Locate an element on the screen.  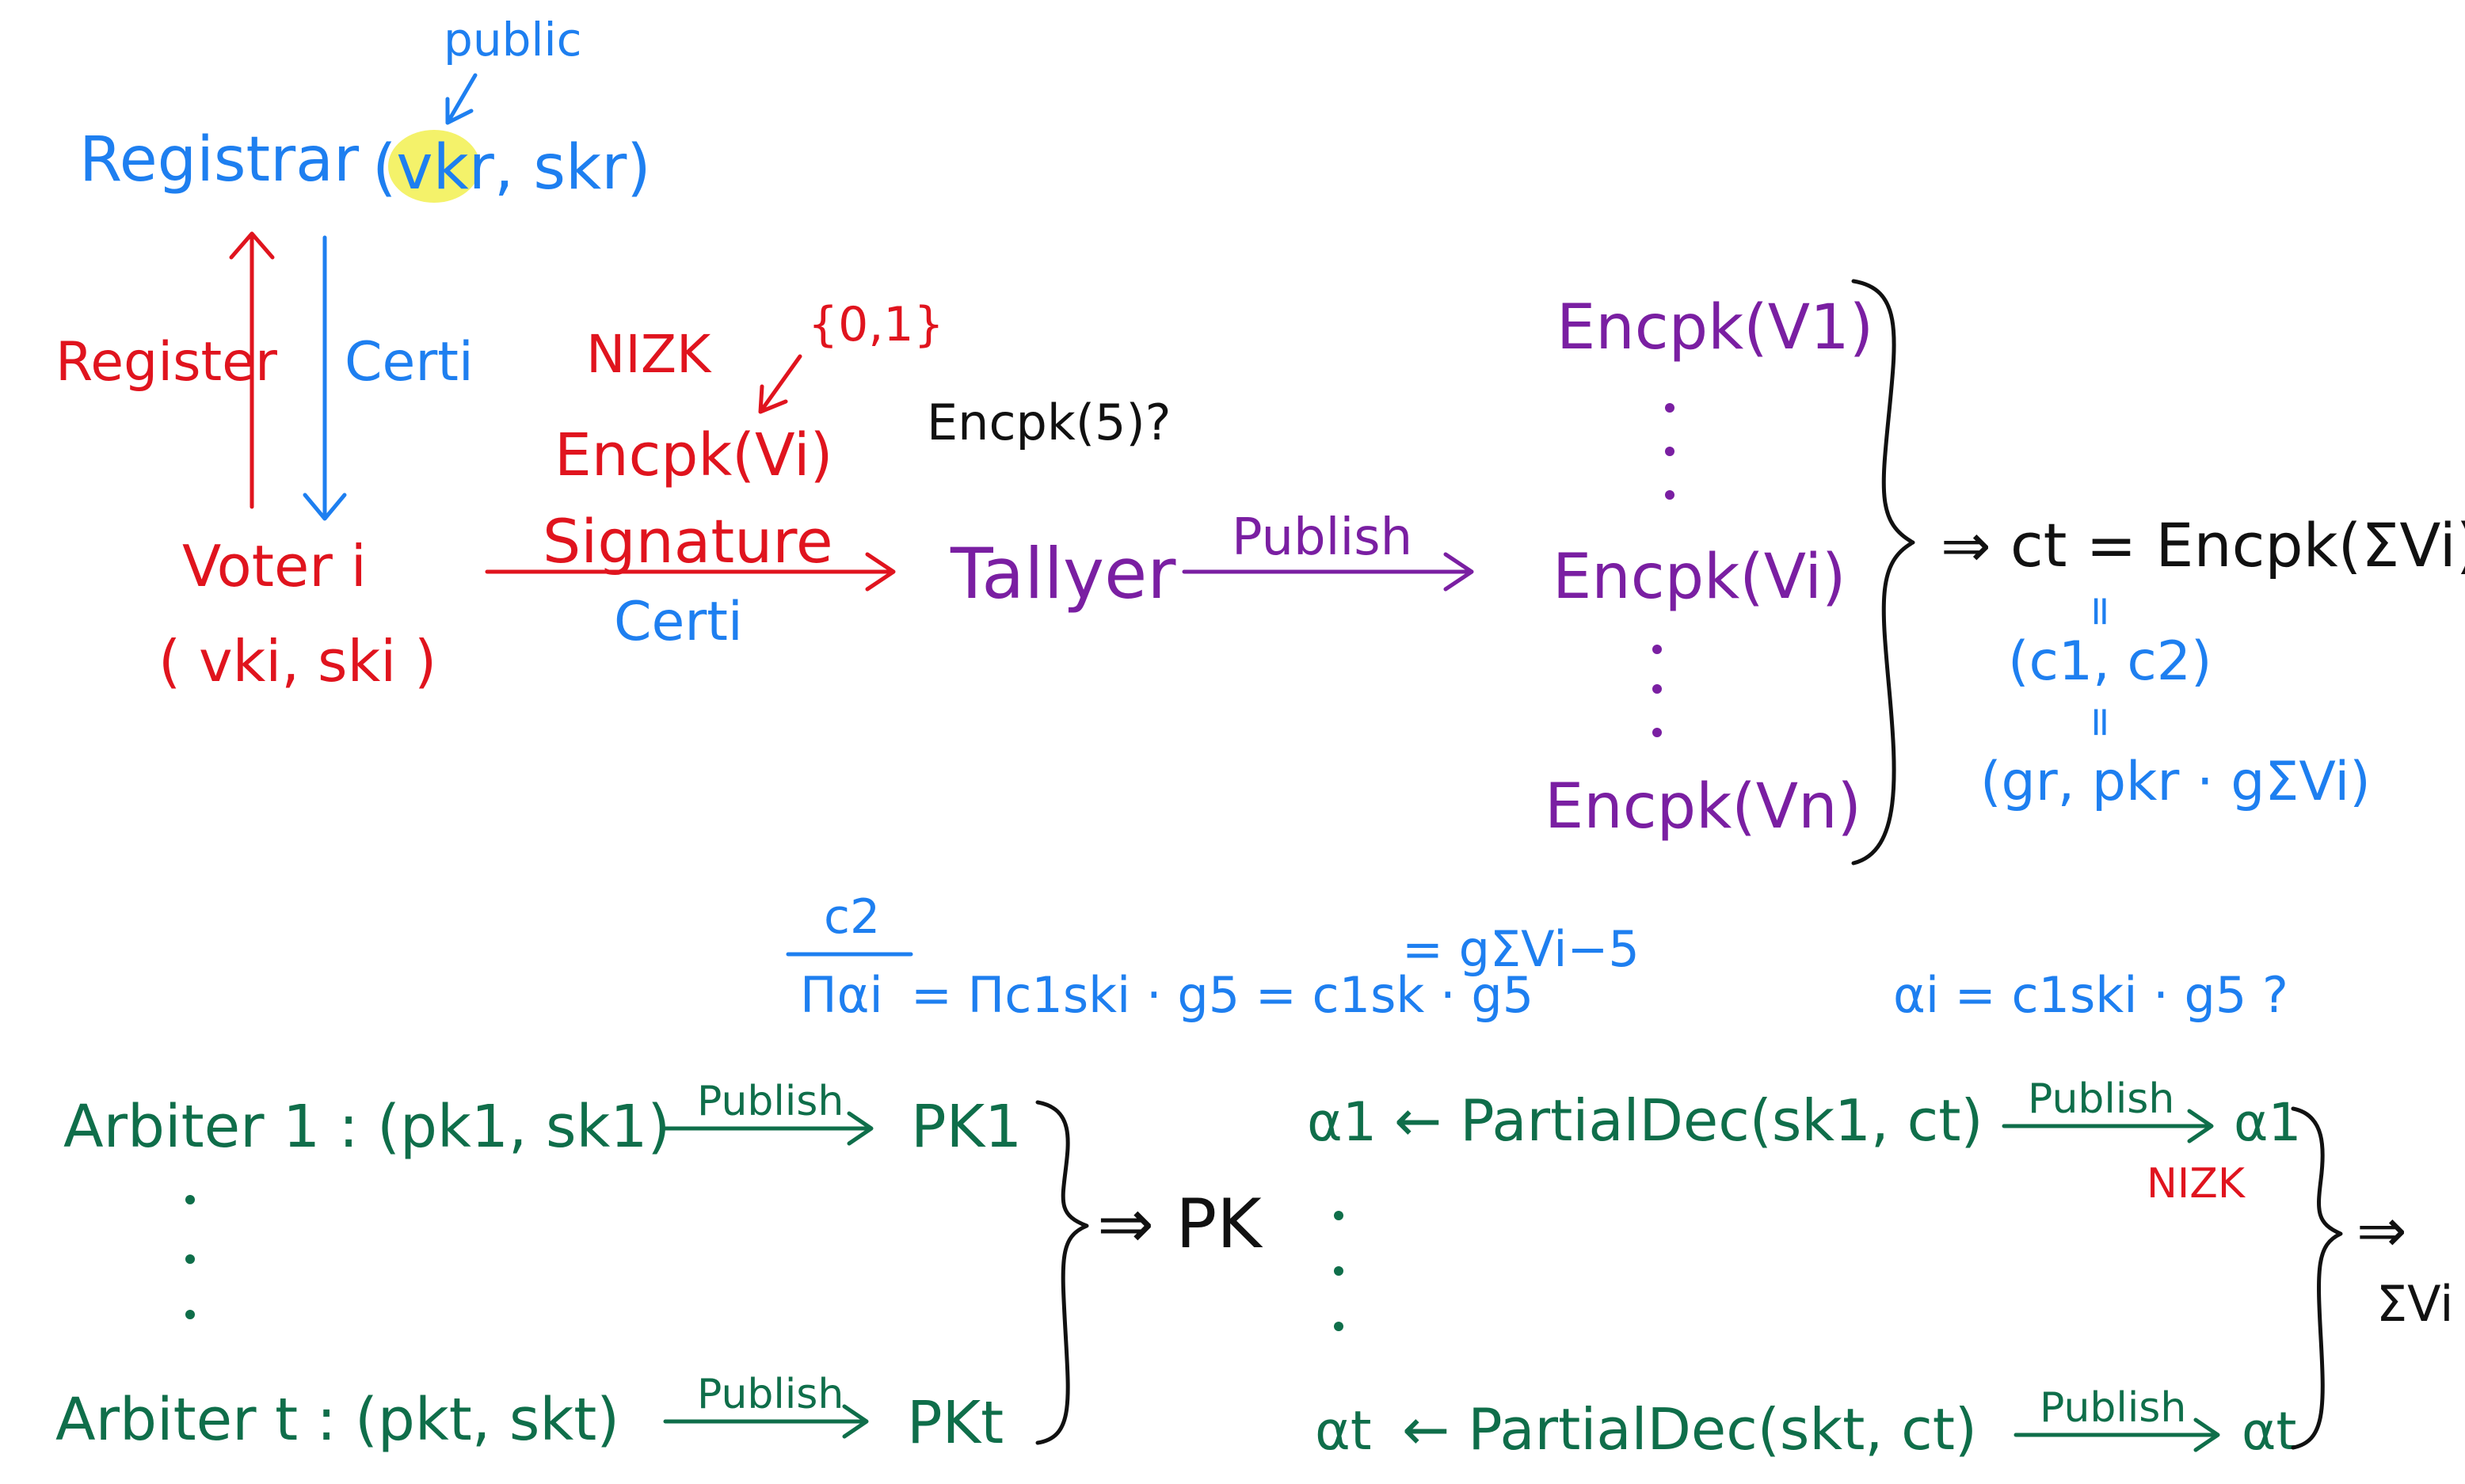
arbiter-first-arrowhead is located at coordinates (860, 1129).